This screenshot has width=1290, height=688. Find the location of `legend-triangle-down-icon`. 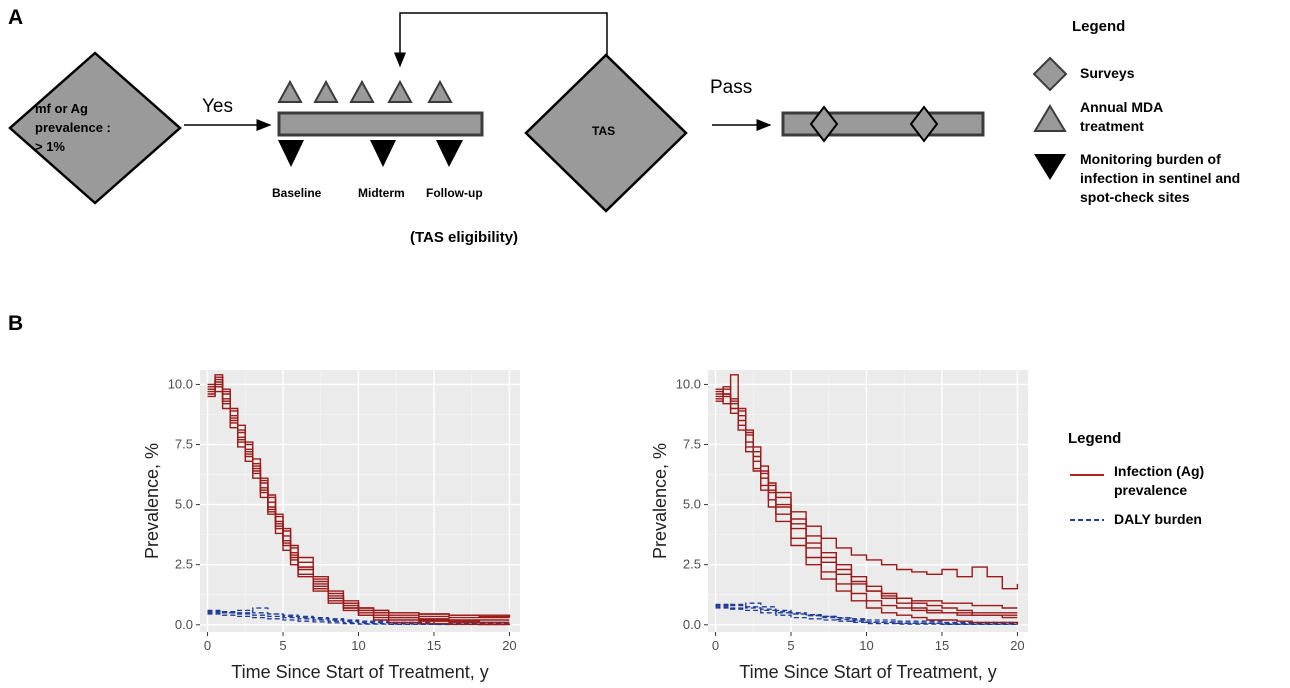

legend-triangle-down-icon is located at coordinates (1050, 167).